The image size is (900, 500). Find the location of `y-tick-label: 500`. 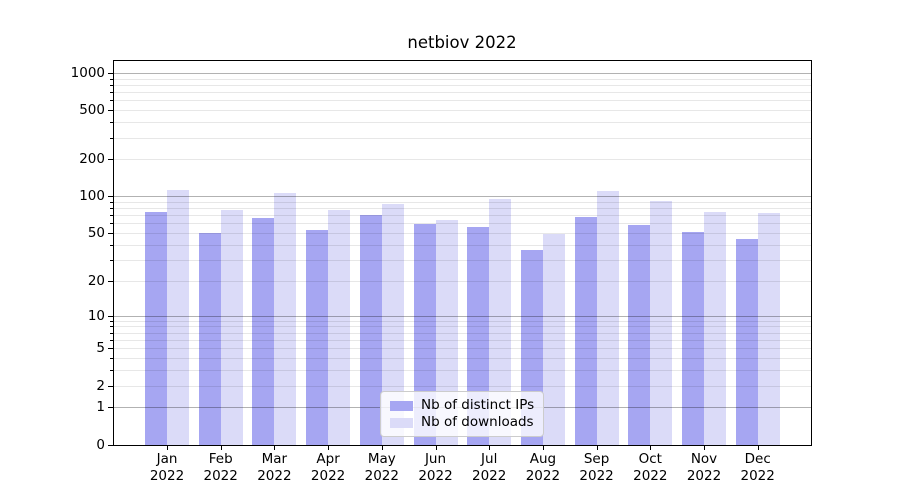

y-tick-label: 500 is located at coordinates (92, 110).